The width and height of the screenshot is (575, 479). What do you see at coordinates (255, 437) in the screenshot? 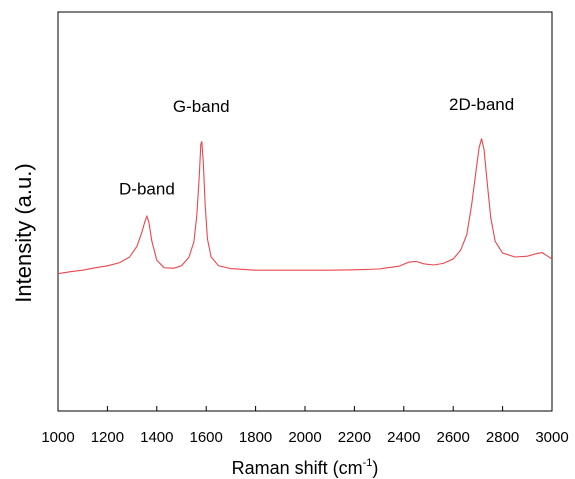
I see `x-tick-label: 1800` at bounding box center [255, 437].